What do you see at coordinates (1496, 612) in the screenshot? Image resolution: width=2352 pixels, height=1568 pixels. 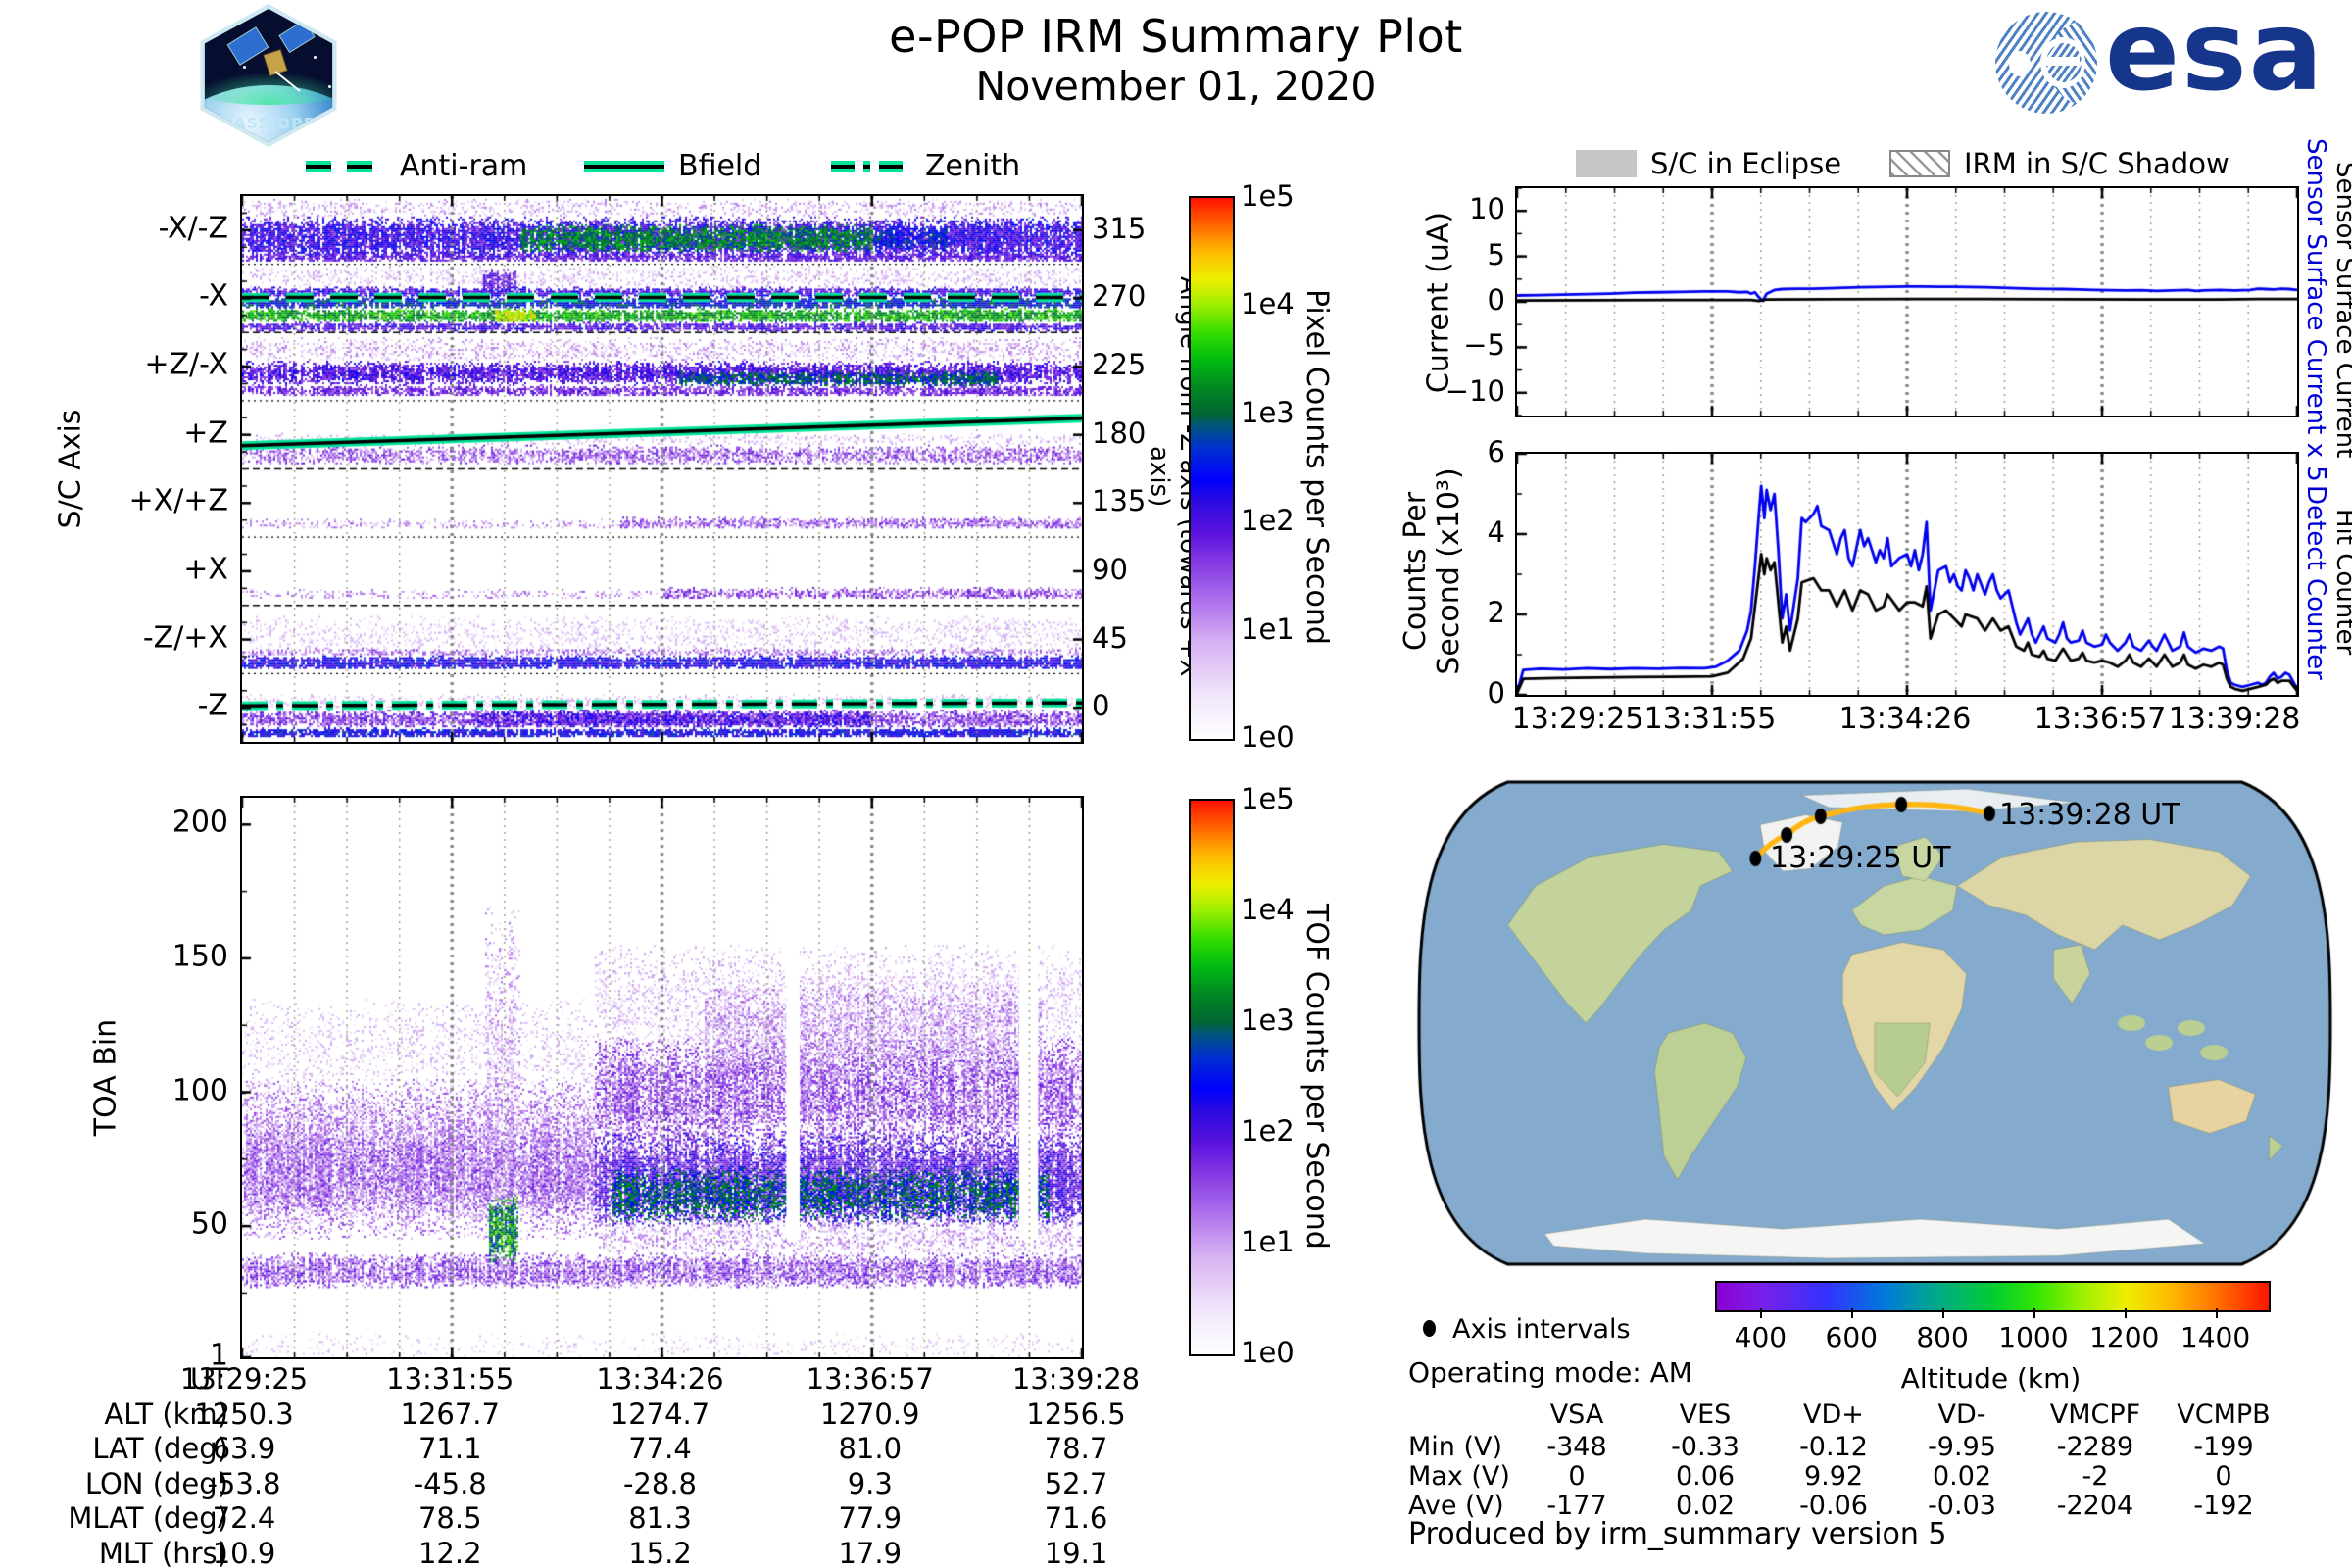 I see `counts-ytick-2: 2` at bounding box center [1496, 612].